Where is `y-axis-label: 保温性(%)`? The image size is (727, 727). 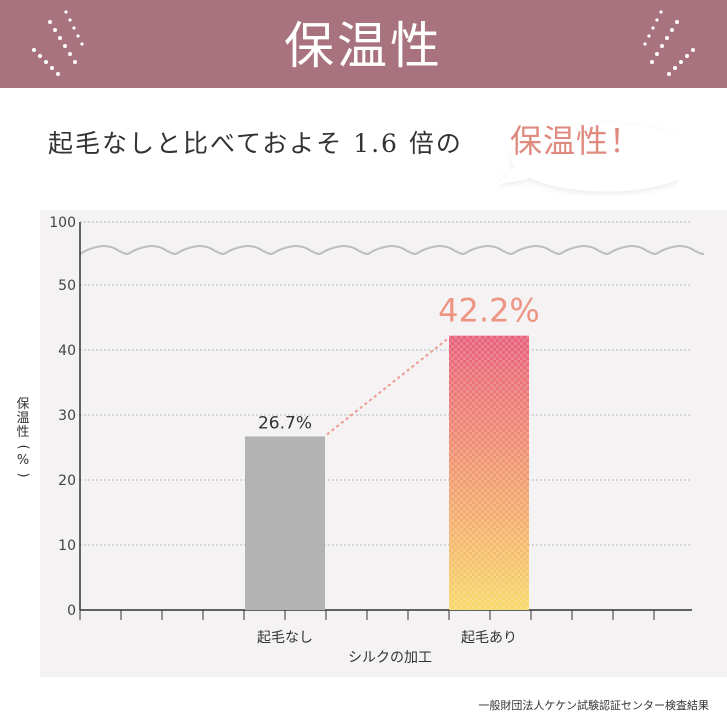
y-axis-label: 保温性(%) is located at coordinates (23, 440).